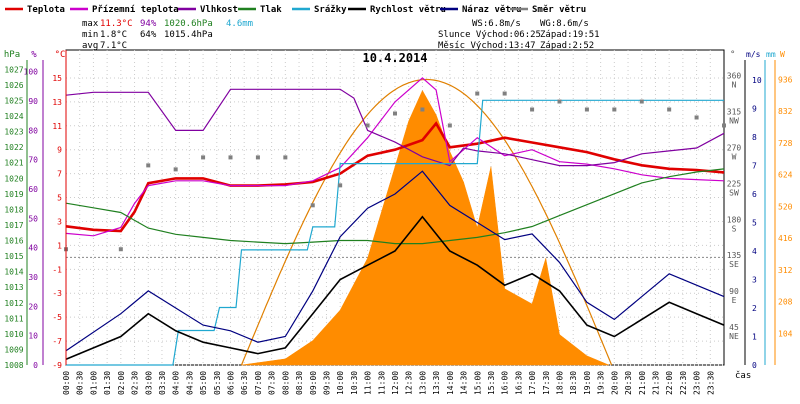  I want to click on stat-max-press: 1020.6hPa, so click(188, 24).